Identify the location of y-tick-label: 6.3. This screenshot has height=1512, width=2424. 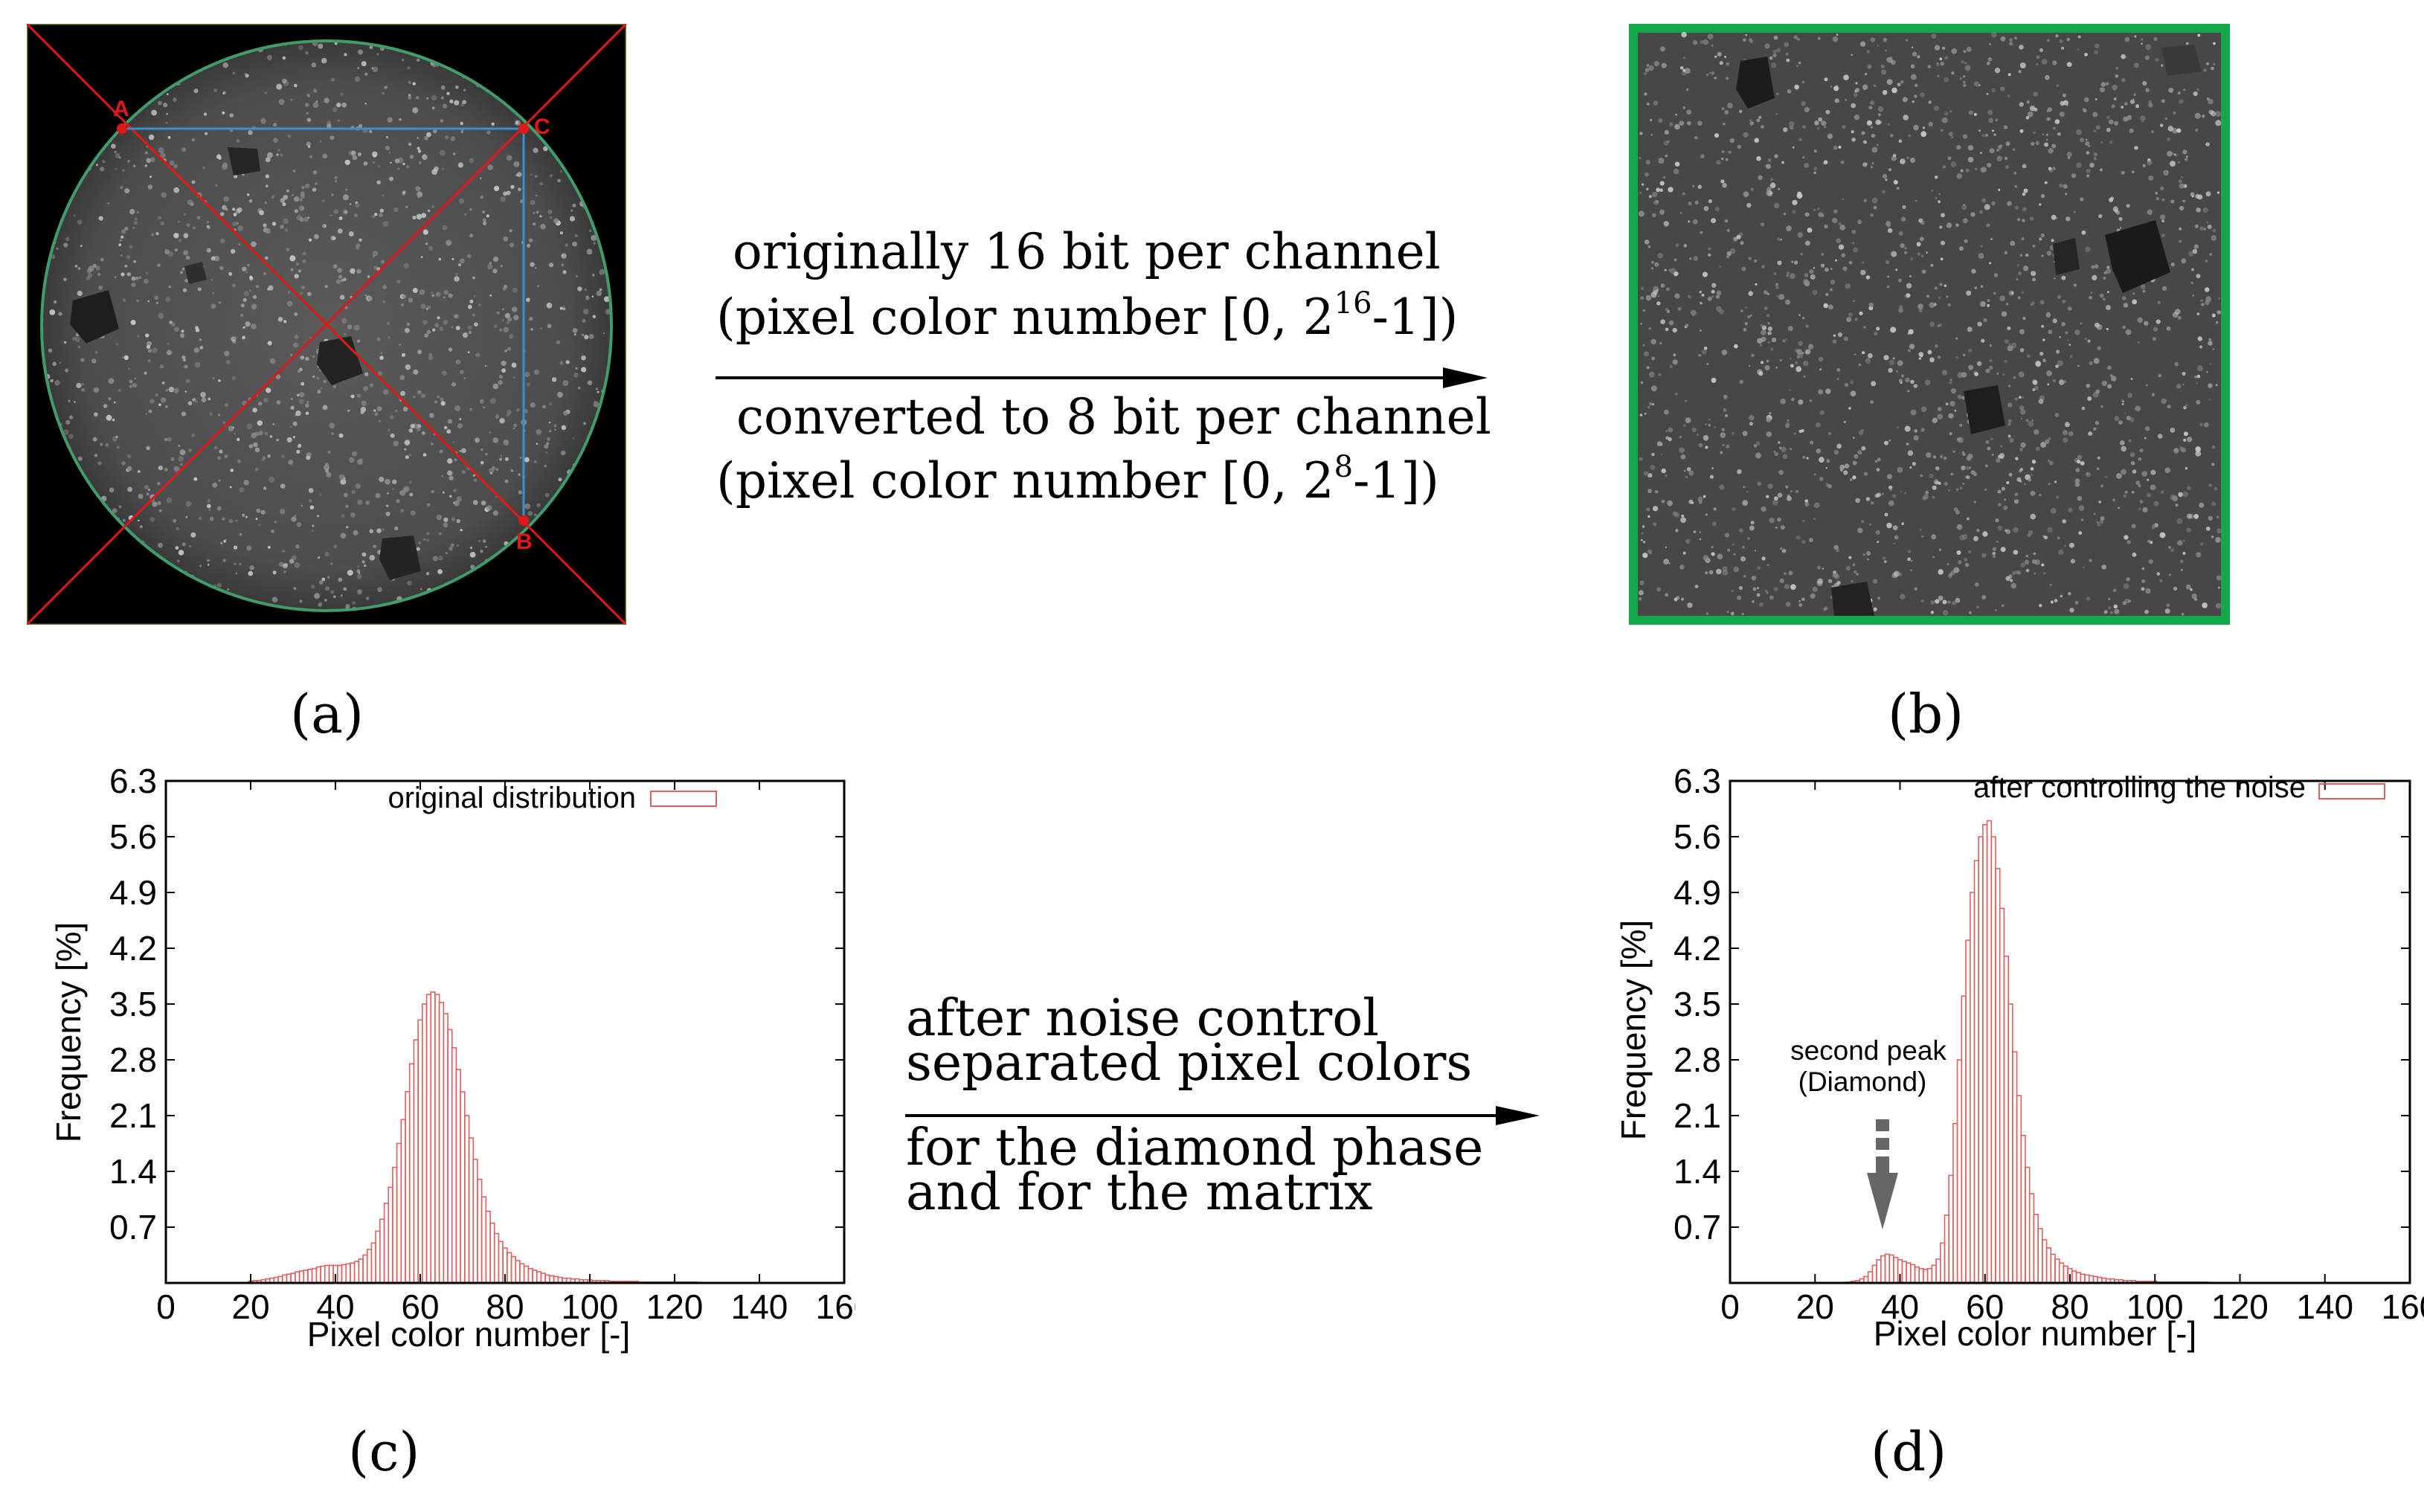
(1697, 781).